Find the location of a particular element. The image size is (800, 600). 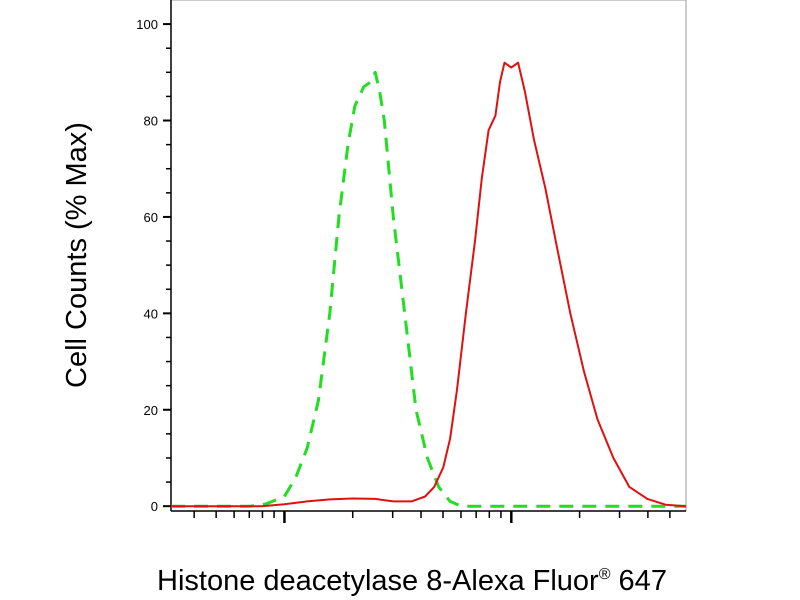

x-axis-title-suffix: 647 is located at coordinates (639, 581).